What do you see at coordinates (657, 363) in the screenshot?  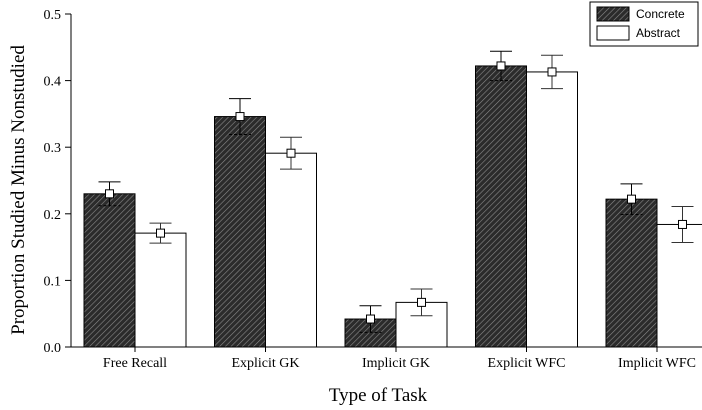 I see `x-tick-label: Implicit WFC` at bounding box center [657, 363].